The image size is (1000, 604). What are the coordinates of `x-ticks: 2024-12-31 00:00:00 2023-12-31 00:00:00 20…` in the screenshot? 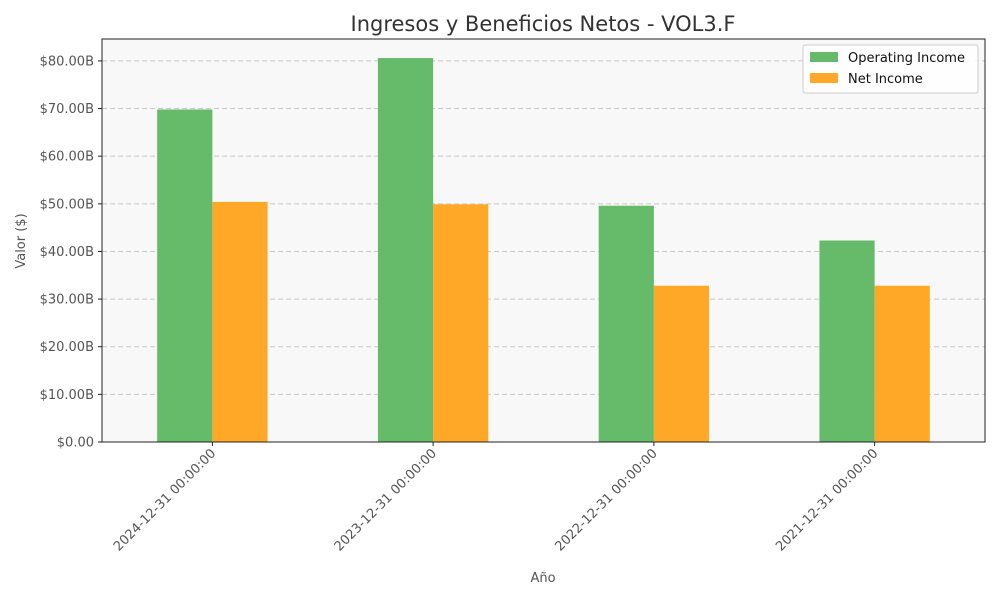 It's located at (496, 498).